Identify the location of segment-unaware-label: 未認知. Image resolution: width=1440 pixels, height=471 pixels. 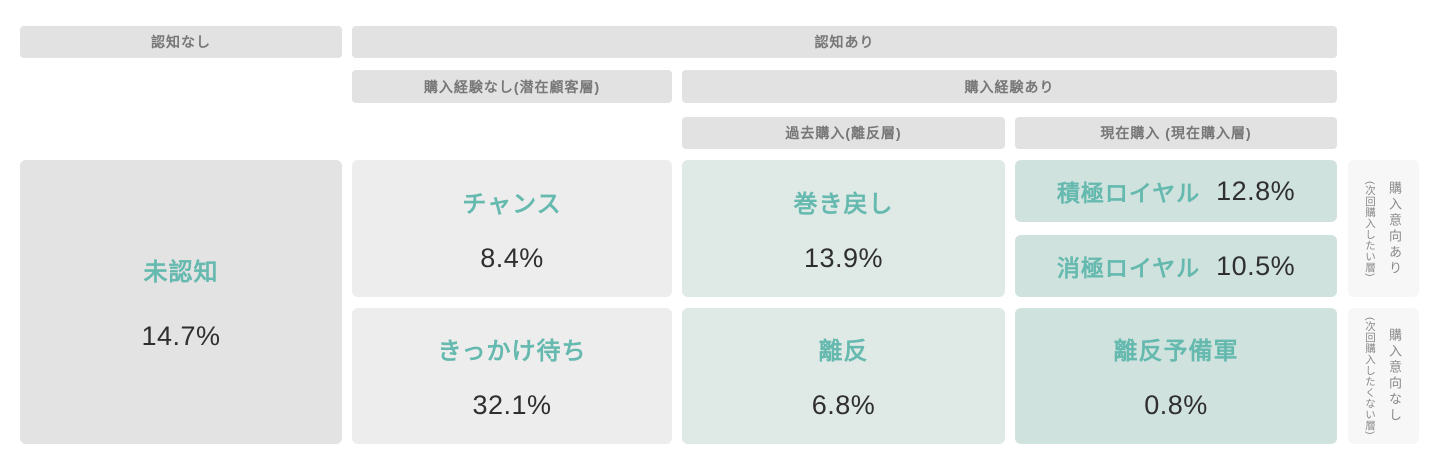
(181, 272).